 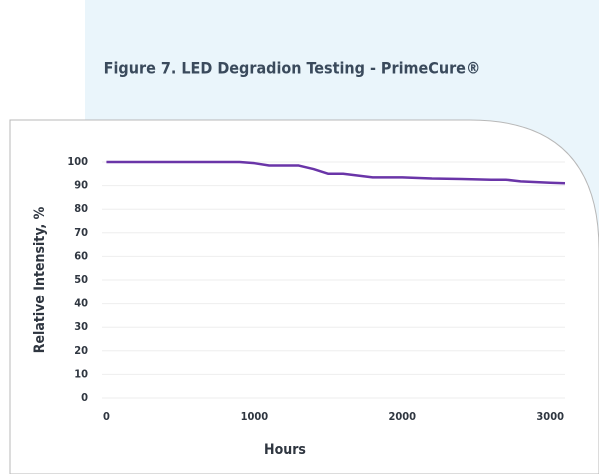 I want to click on y-tick-label: 20, so click(x=81, y=350).